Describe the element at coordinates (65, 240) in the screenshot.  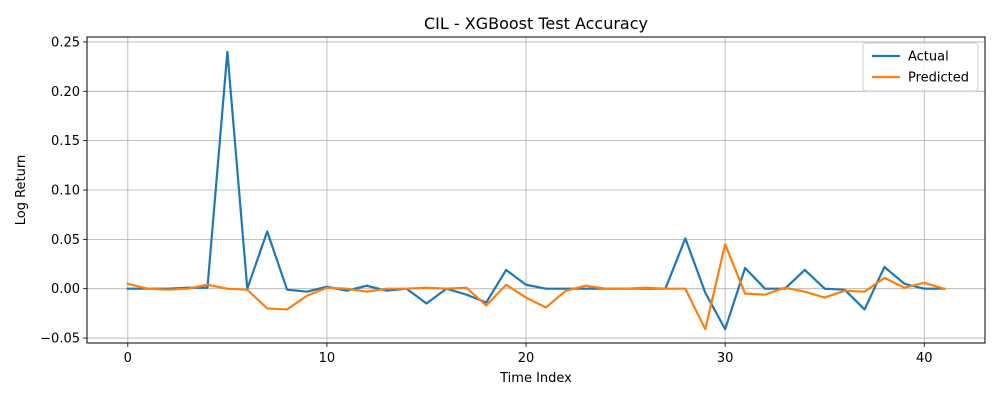
I see `y-tick-label: 0.05` at that location.